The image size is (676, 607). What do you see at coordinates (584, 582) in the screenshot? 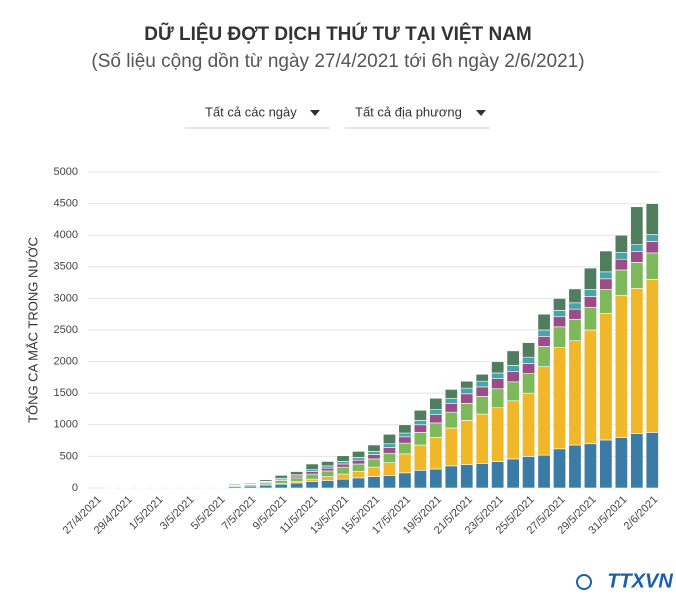
I see `logo-icon` at bounding box center [584, 582].